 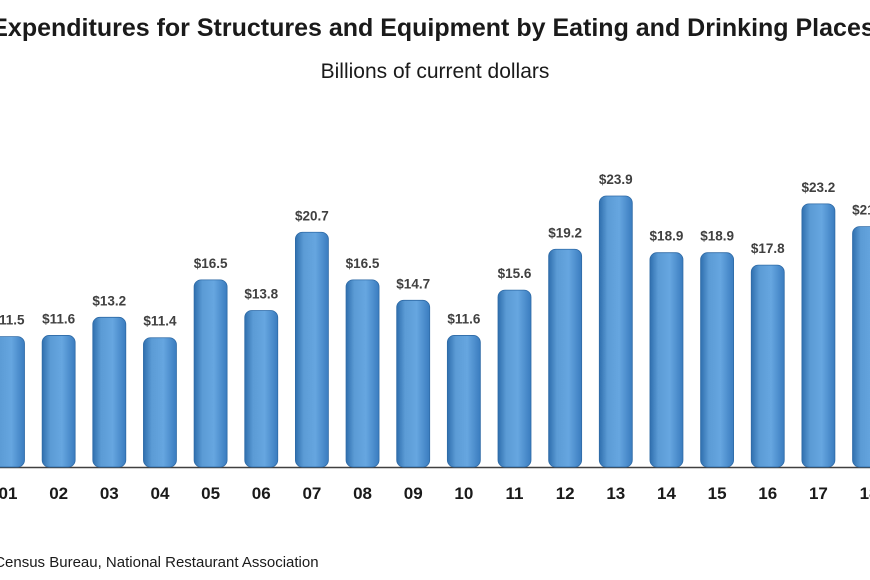 What do you see at coordinates (463, 493) in the screenshot?
I see `x-tick-label-10: 10` at bounding box center [463, 493].